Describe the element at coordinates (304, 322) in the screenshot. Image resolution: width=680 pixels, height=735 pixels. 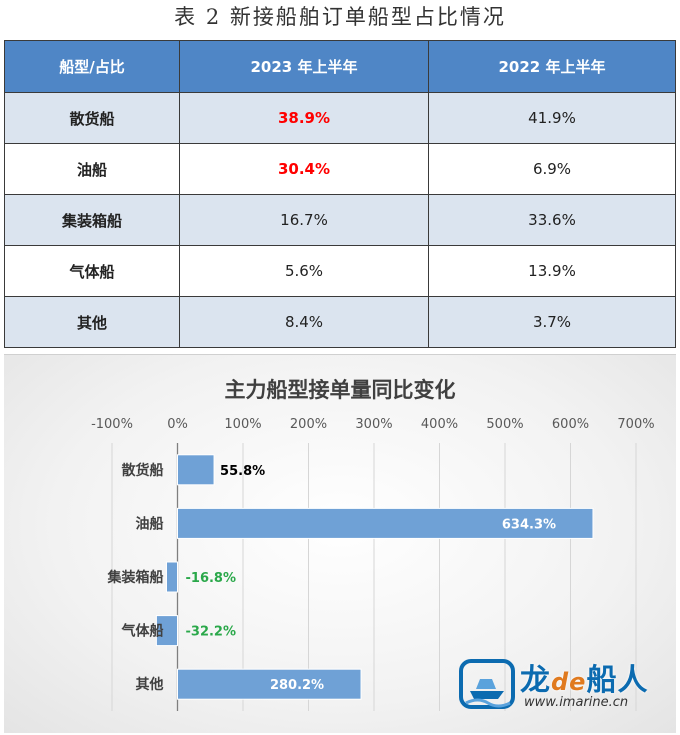
I see `row-value-2023: 8.4%` at that location.